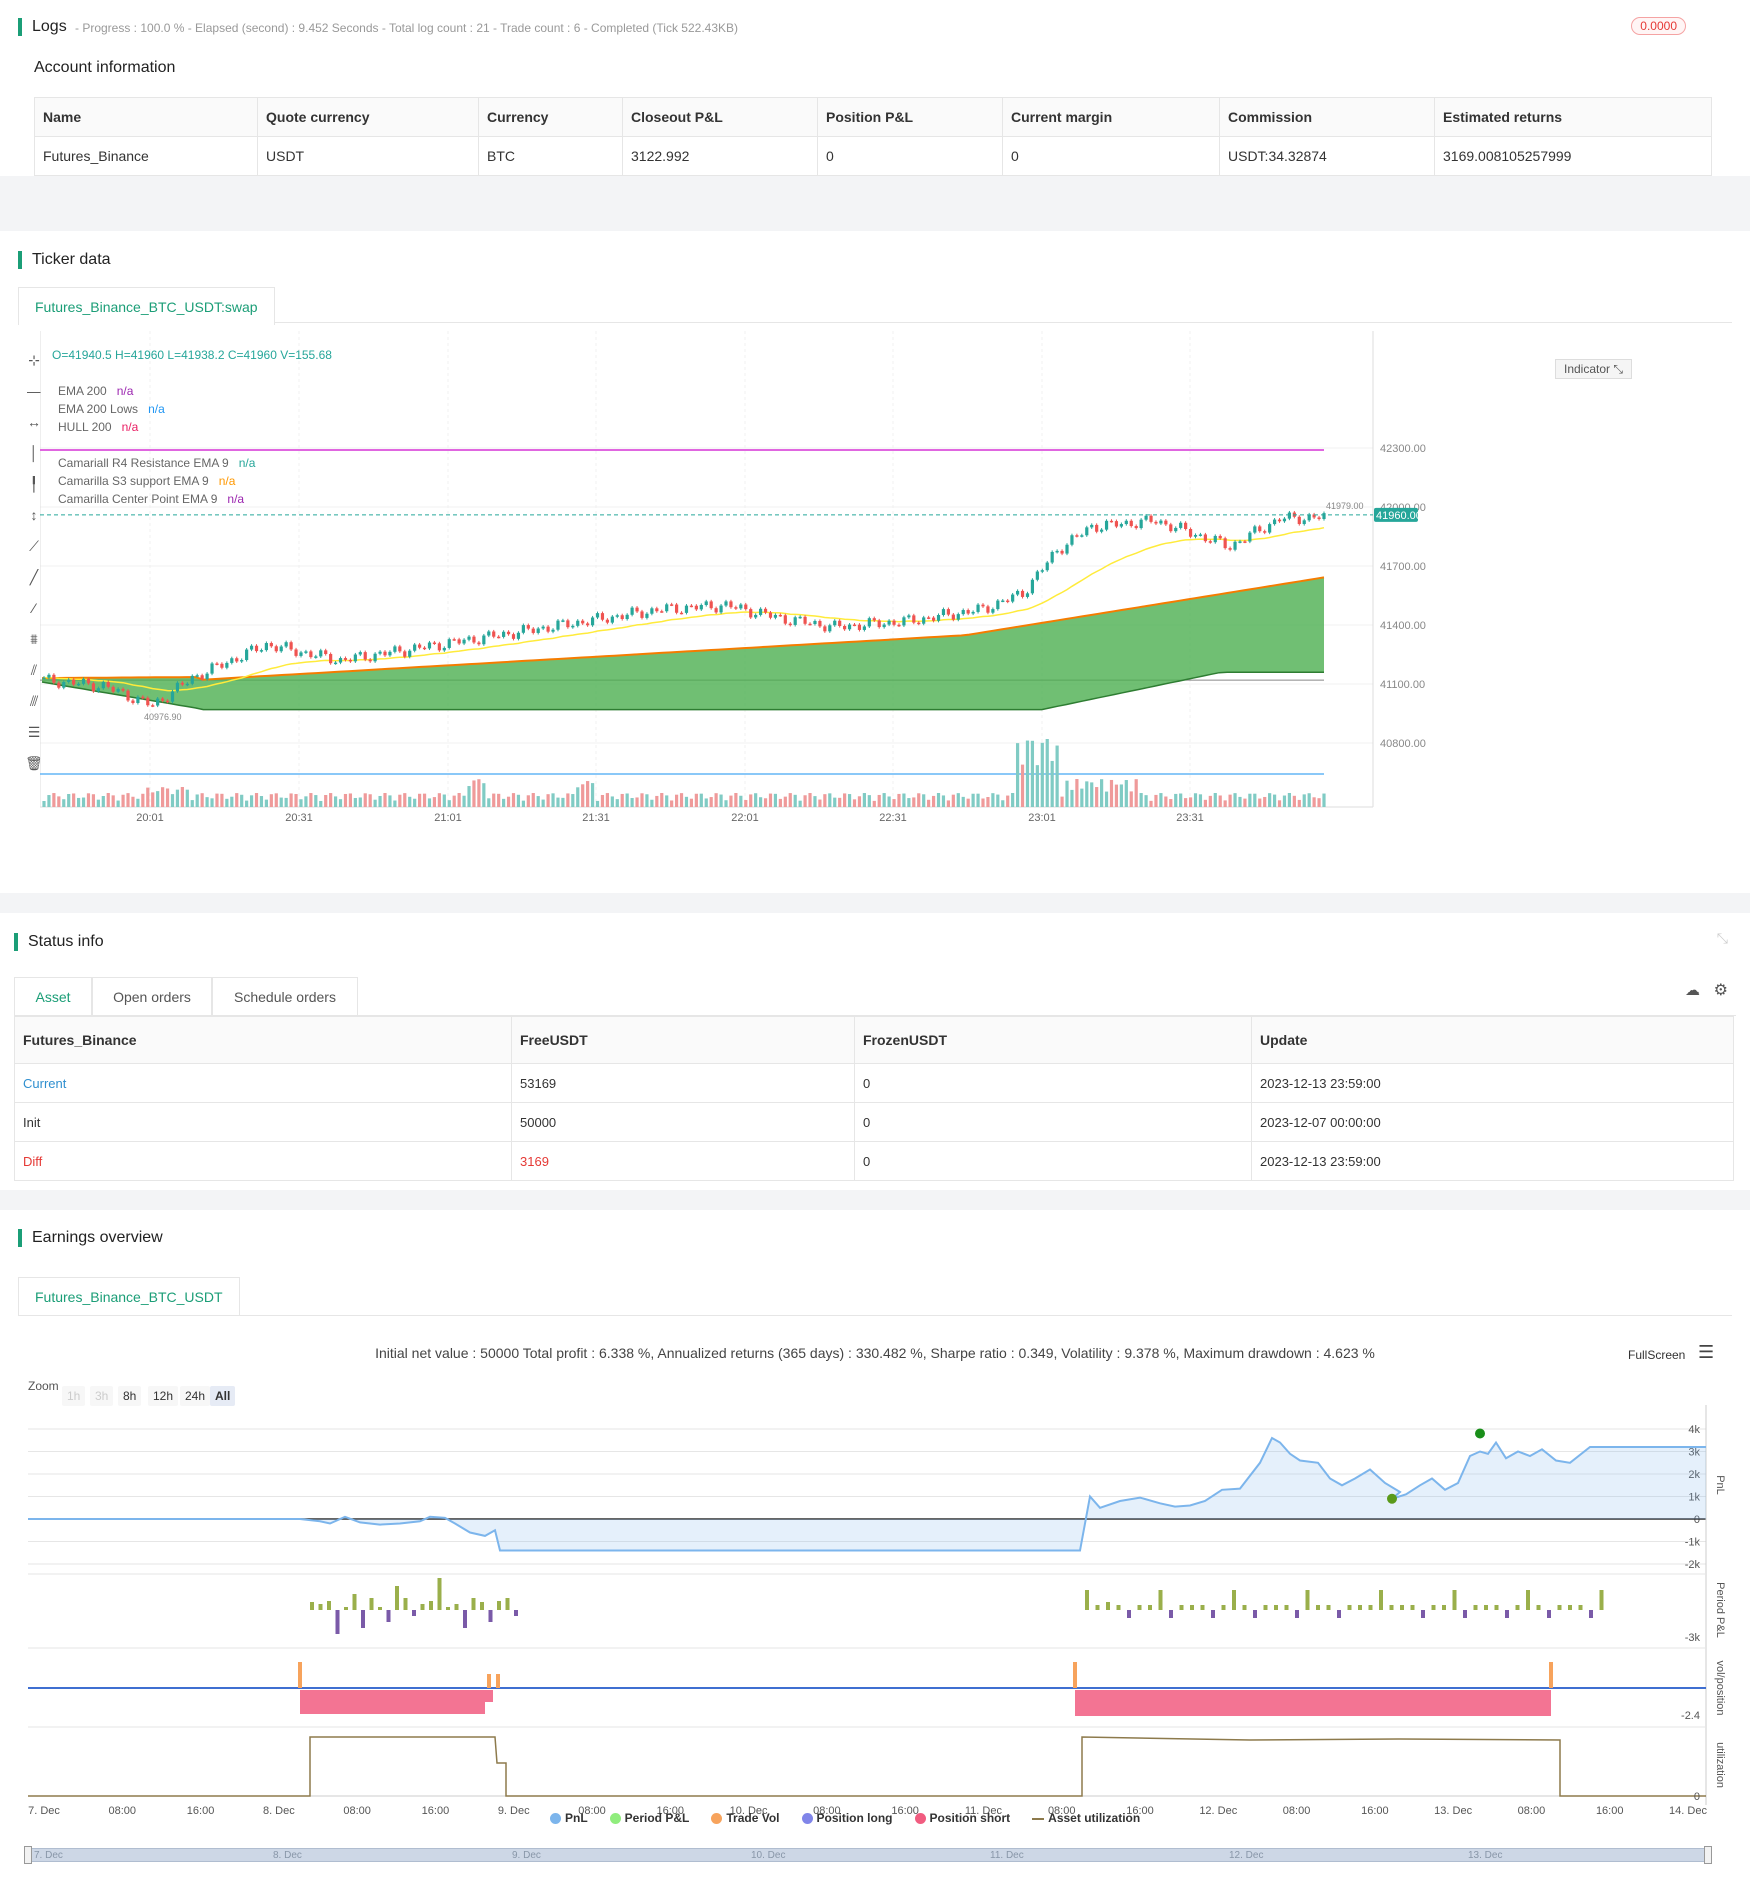 The image size is (1750, 1899). Describe the element at coordinates (152, 996) in the screenshot. I see `tab-open-orders: Open orders` at that location.